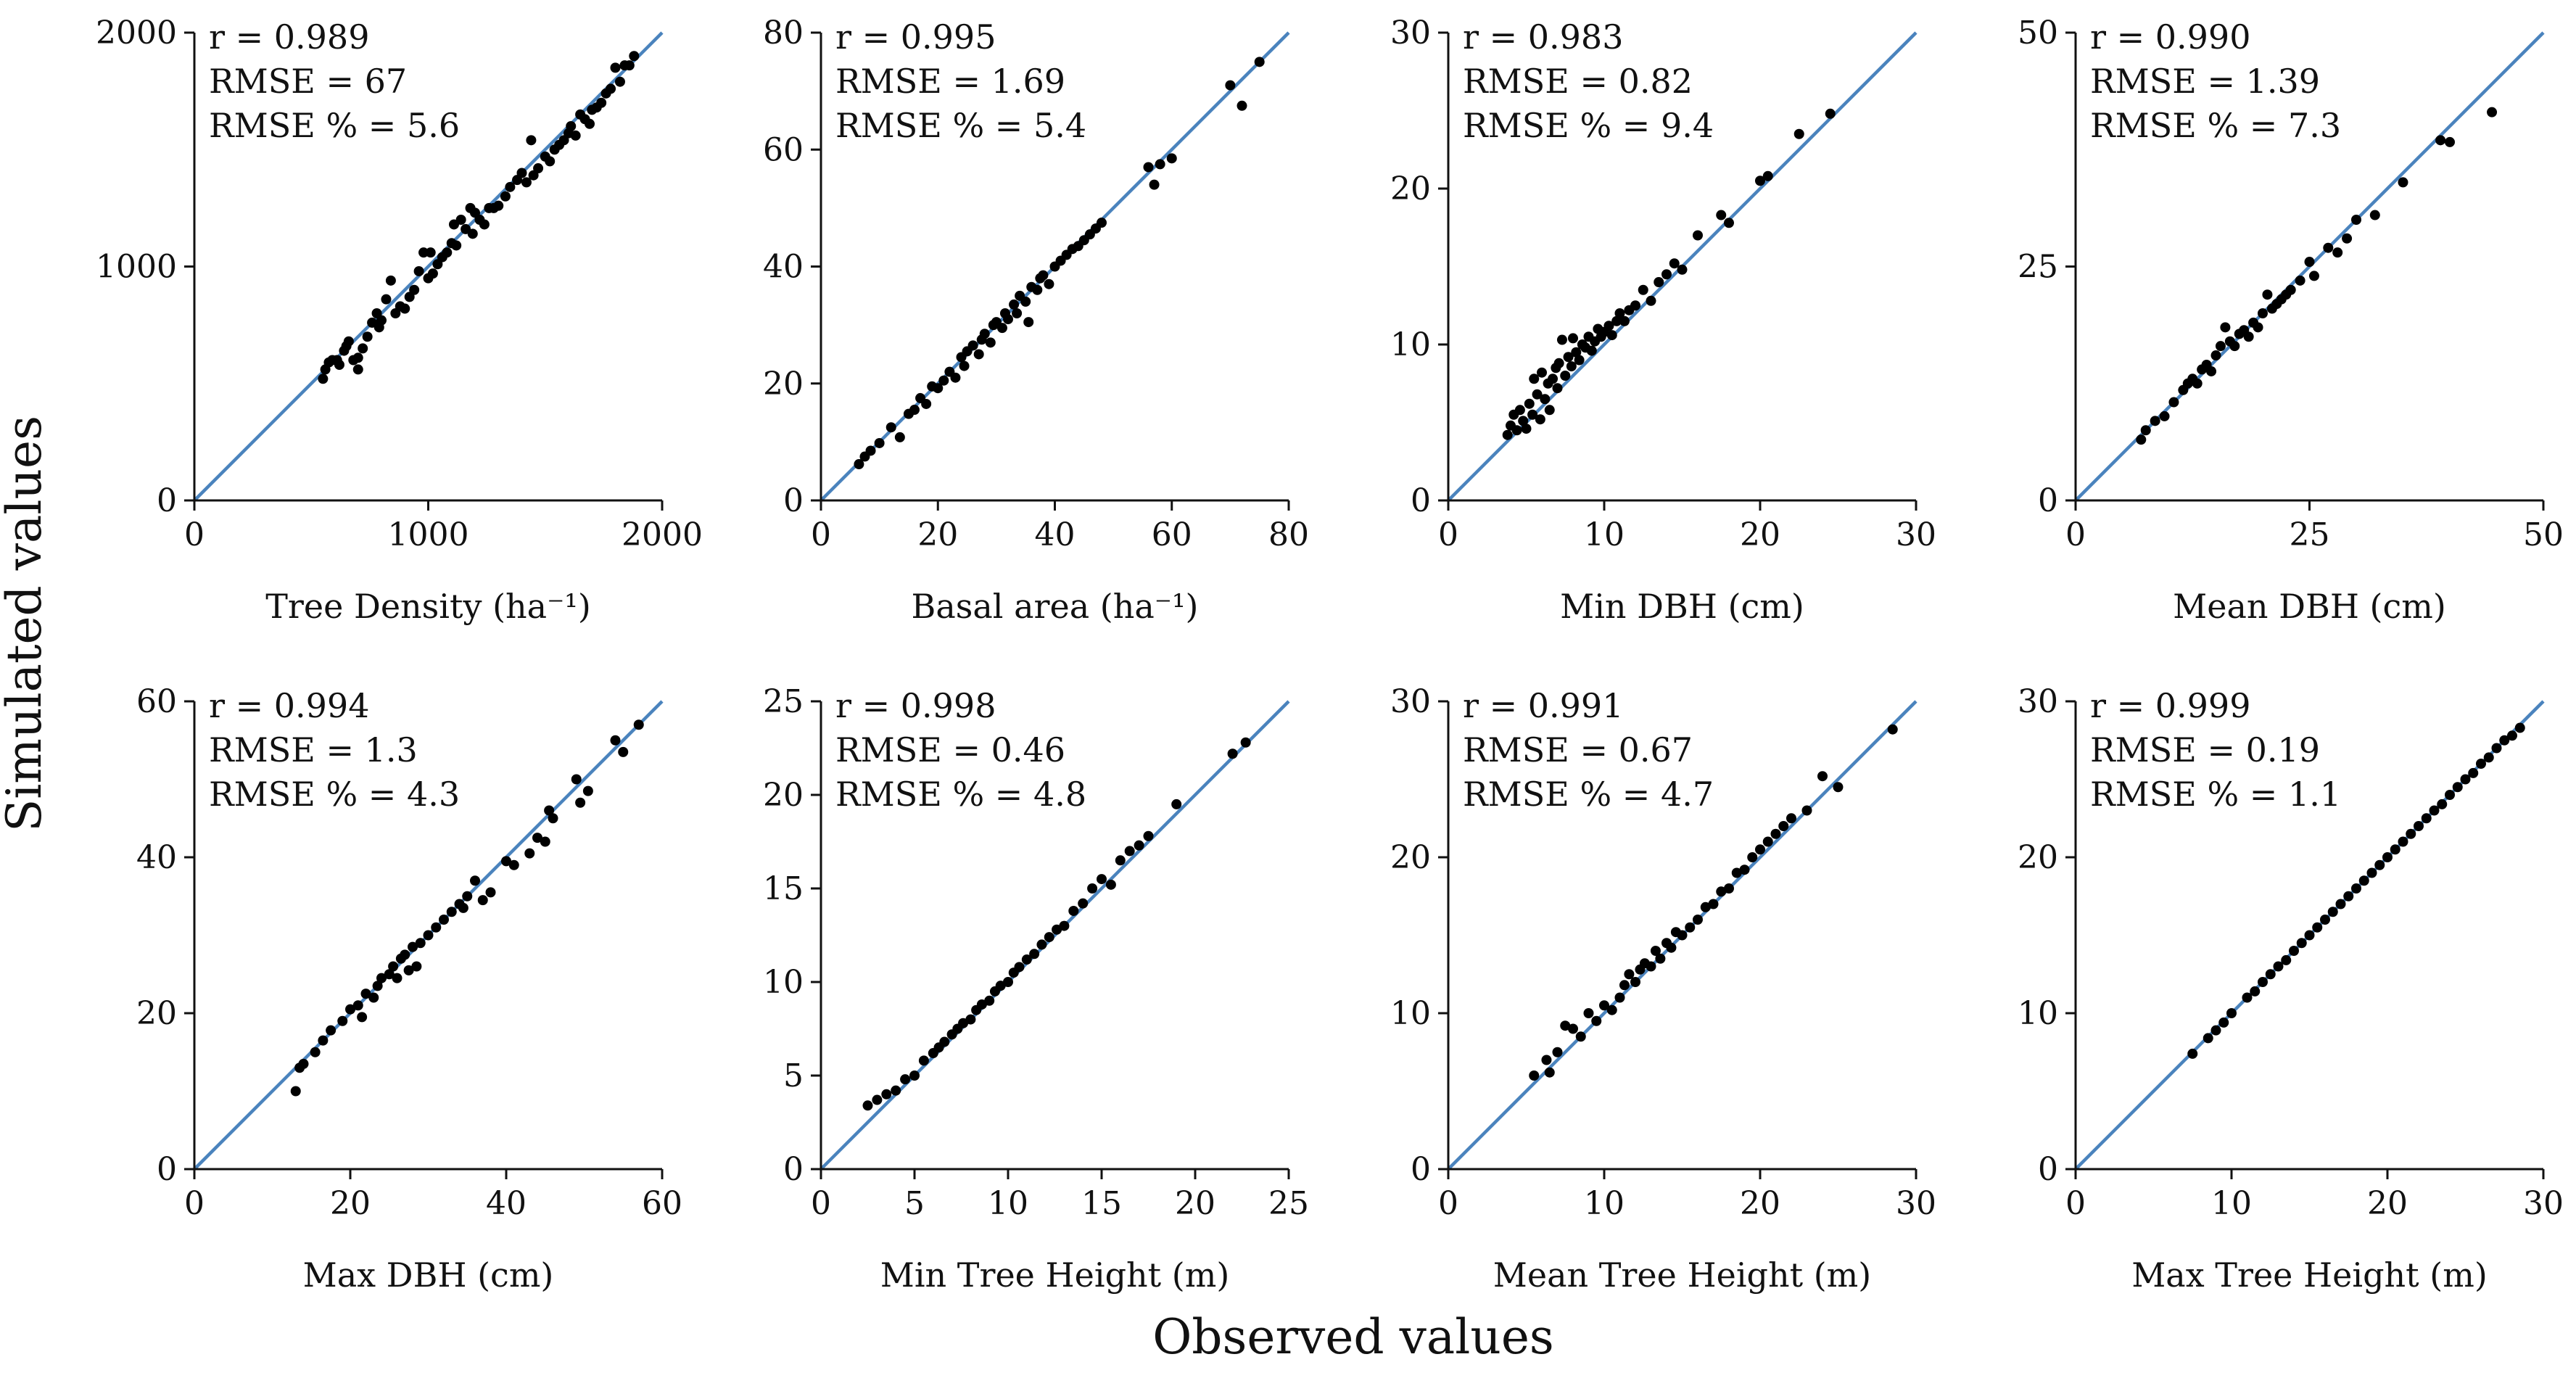 The height and width of the screenshot is (1378, 2576). Describe the element at coordinates (2038, 701) in the screenshot. I see `y-tick-label: 30` at that location.